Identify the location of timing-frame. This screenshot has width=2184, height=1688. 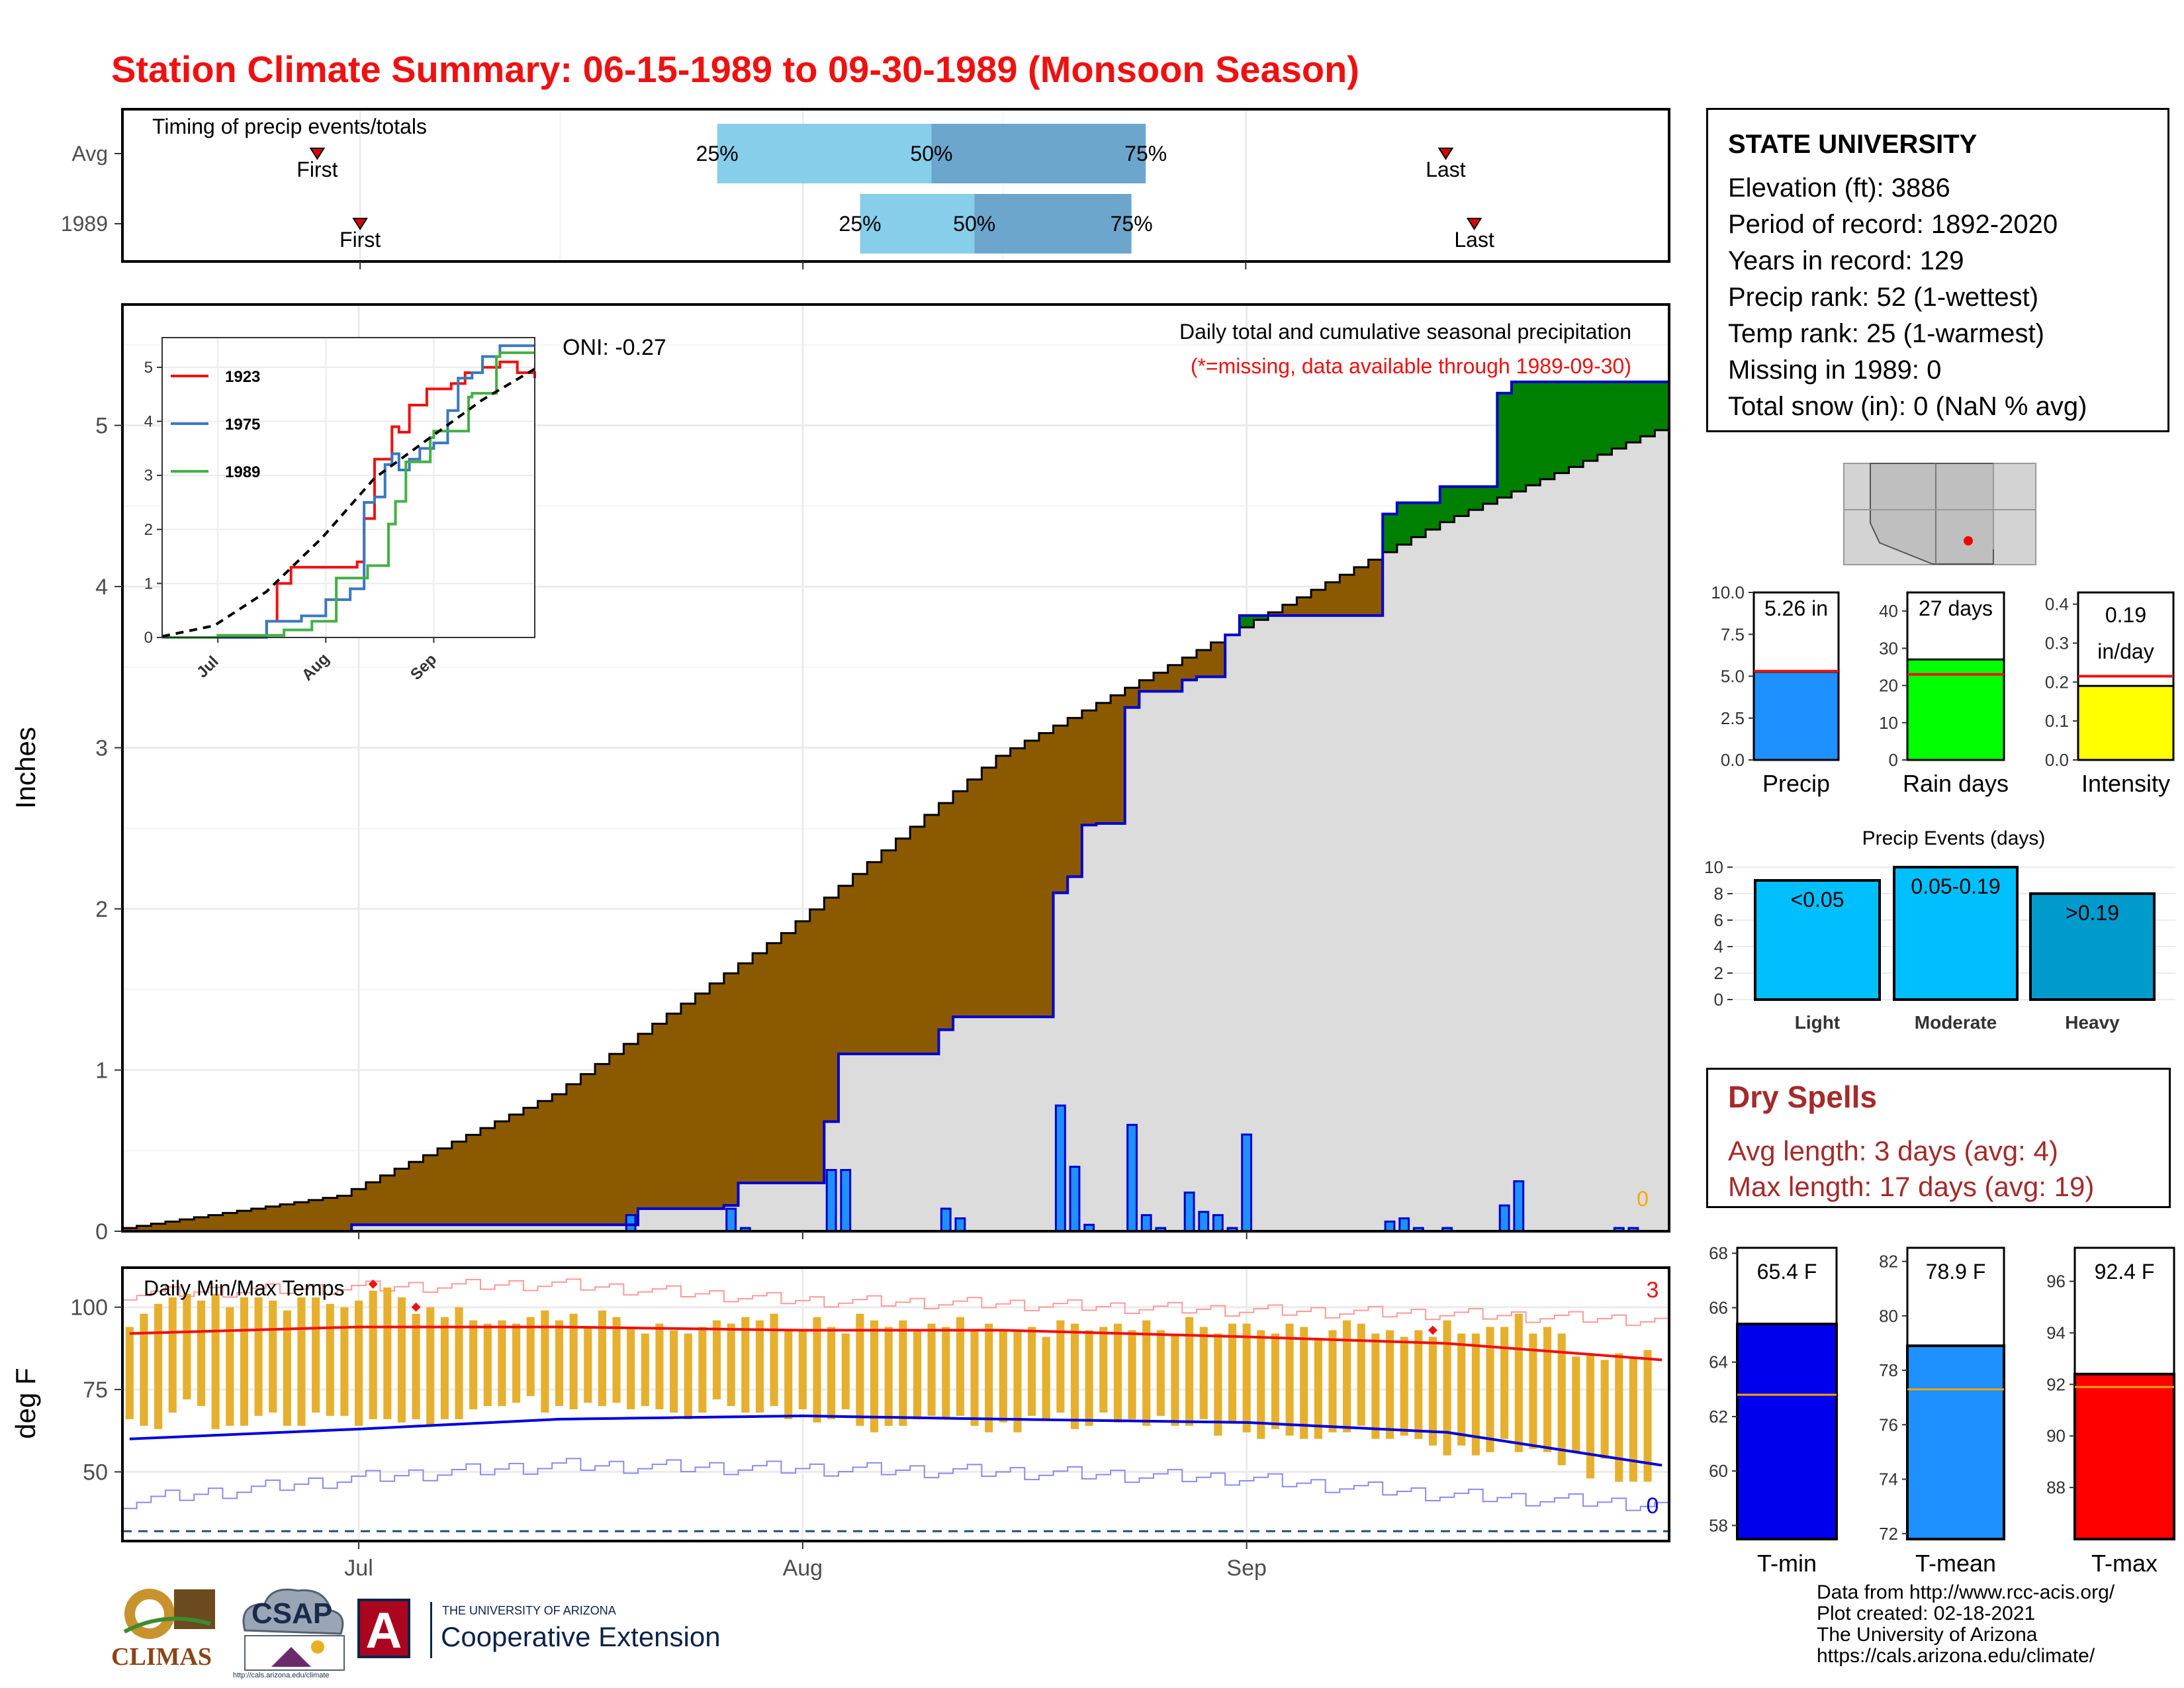
(896, 185).